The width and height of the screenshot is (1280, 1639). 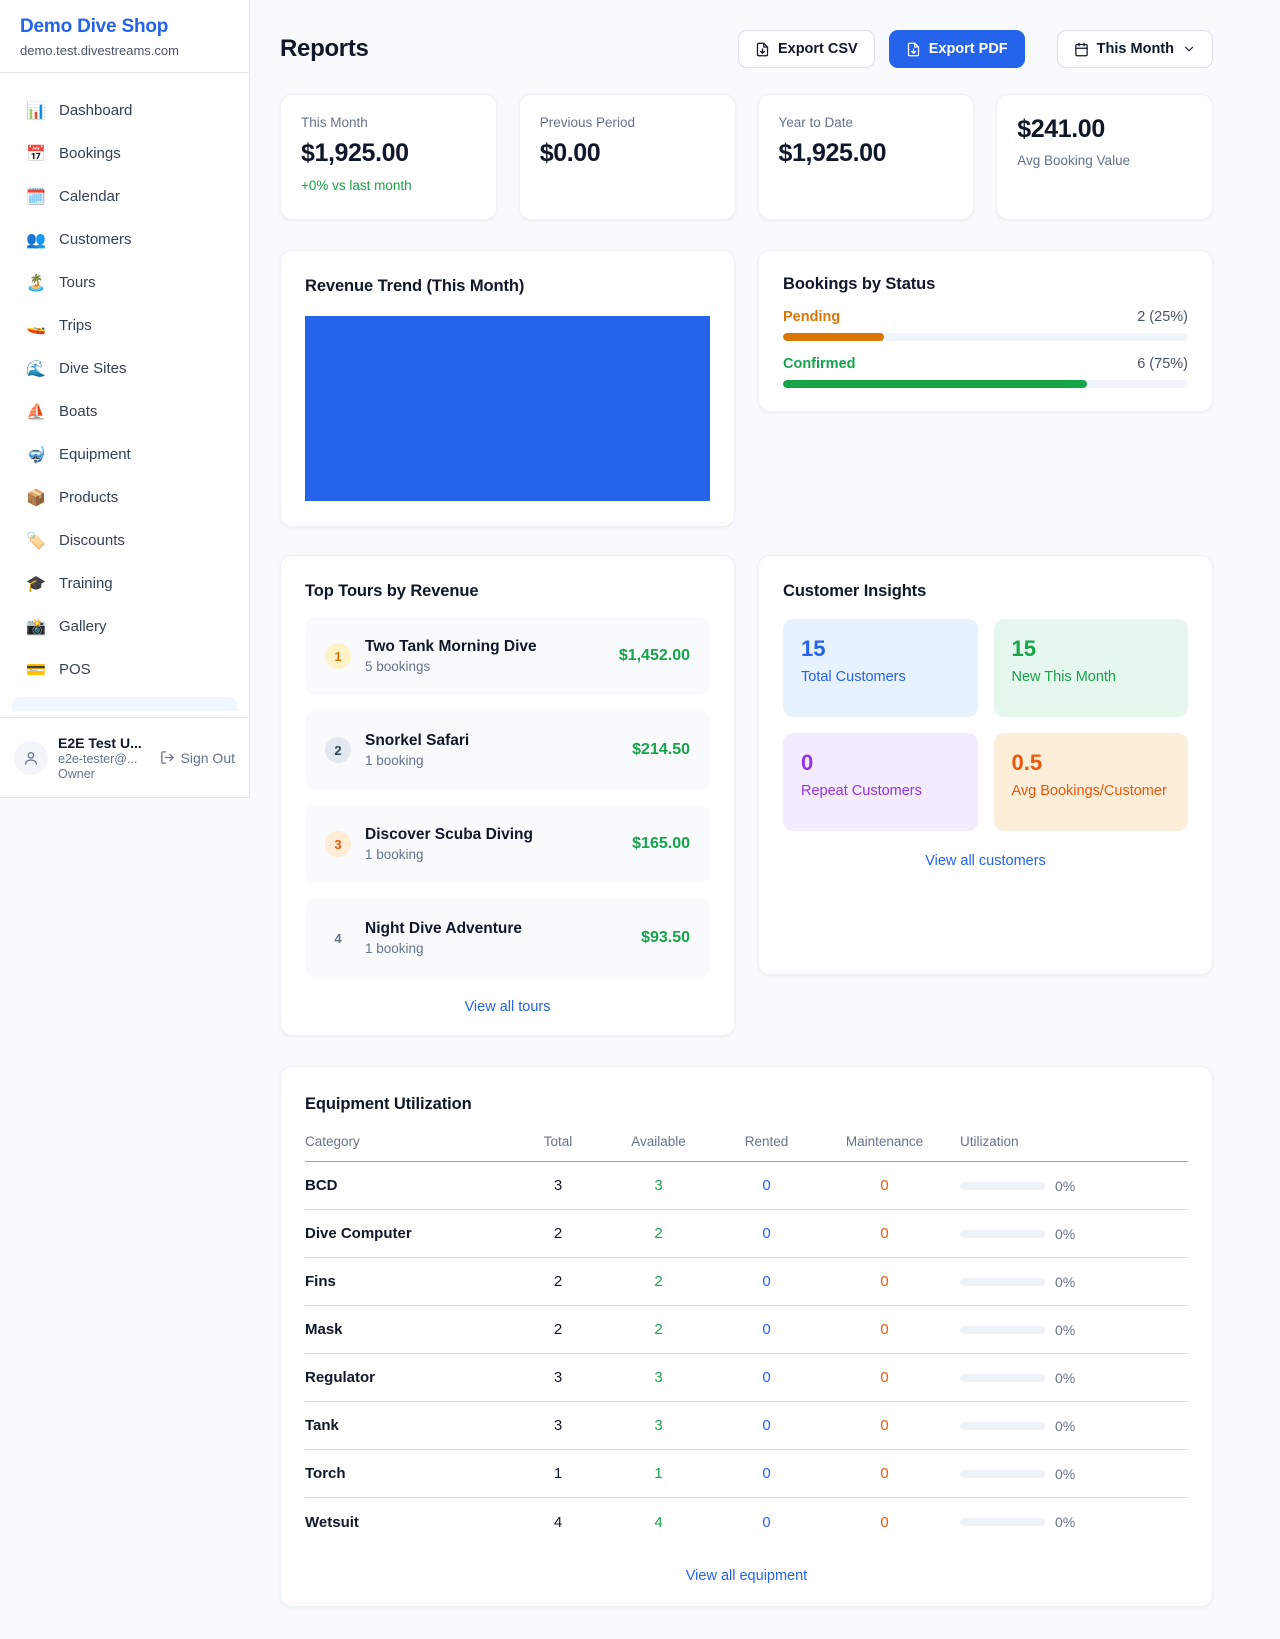 What do you see at coordinates (1162, 364) in the screenshot?
I see `status-count: 6 (75%)` at bounding box center [1162, 364].